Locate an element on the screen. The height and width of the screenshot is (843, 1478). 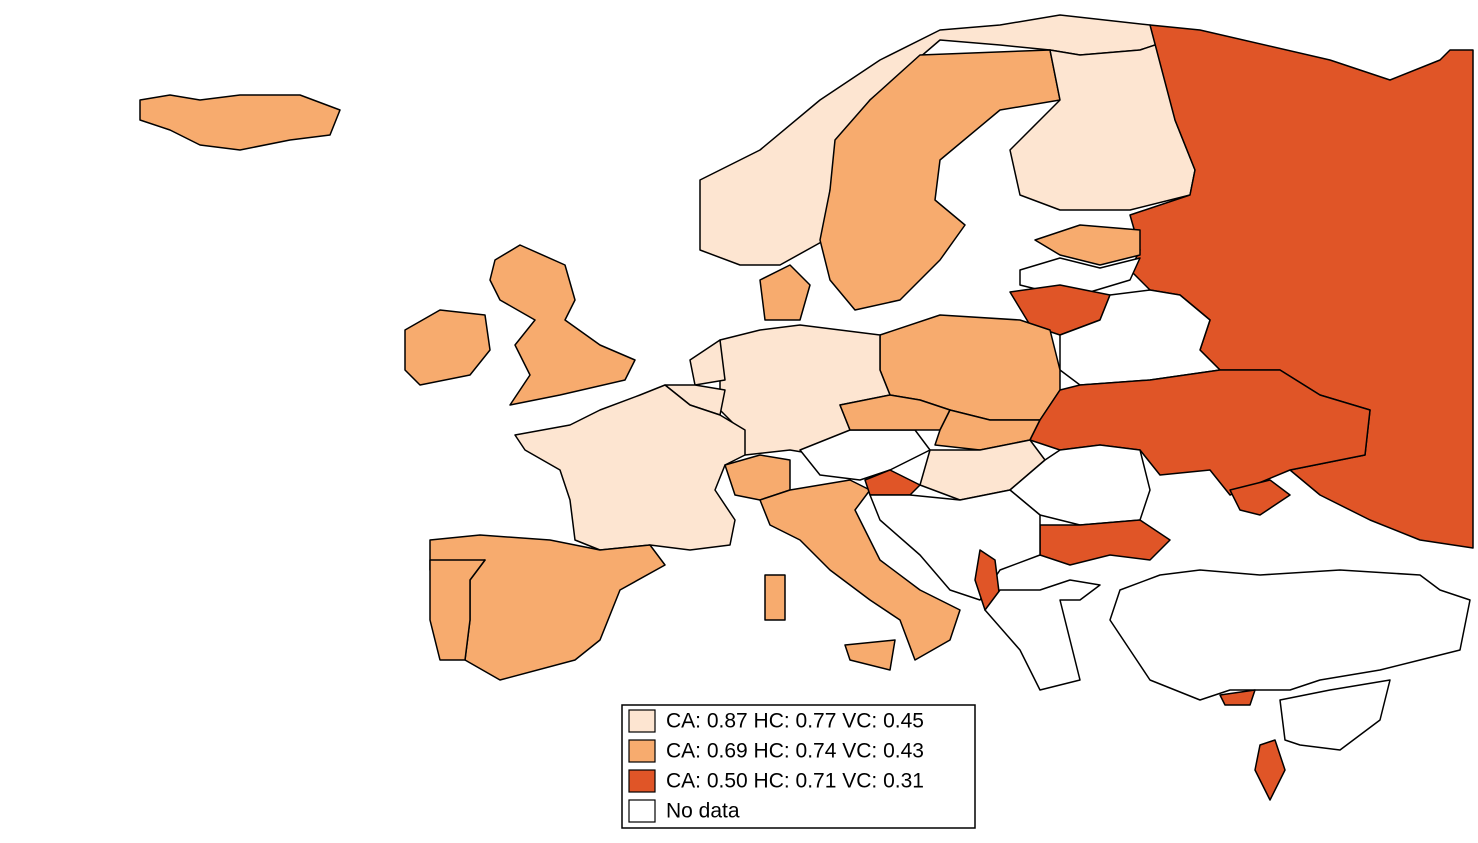
sweden is located at coordinates (940, 180).